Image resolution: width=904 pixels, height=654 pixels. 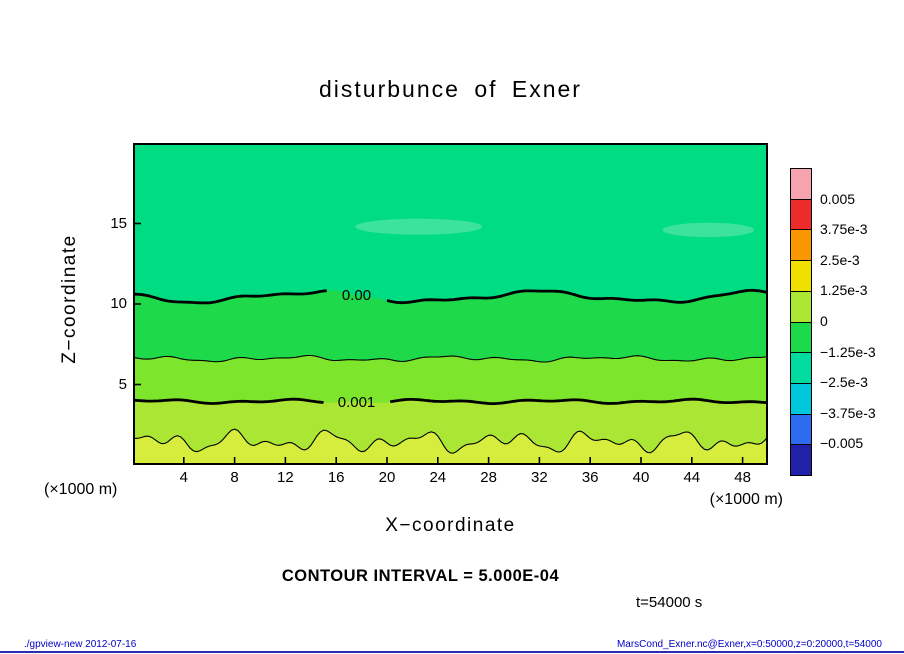 I want to click on colorbar-label: 2.5e-3, so click(x=840, y=259).